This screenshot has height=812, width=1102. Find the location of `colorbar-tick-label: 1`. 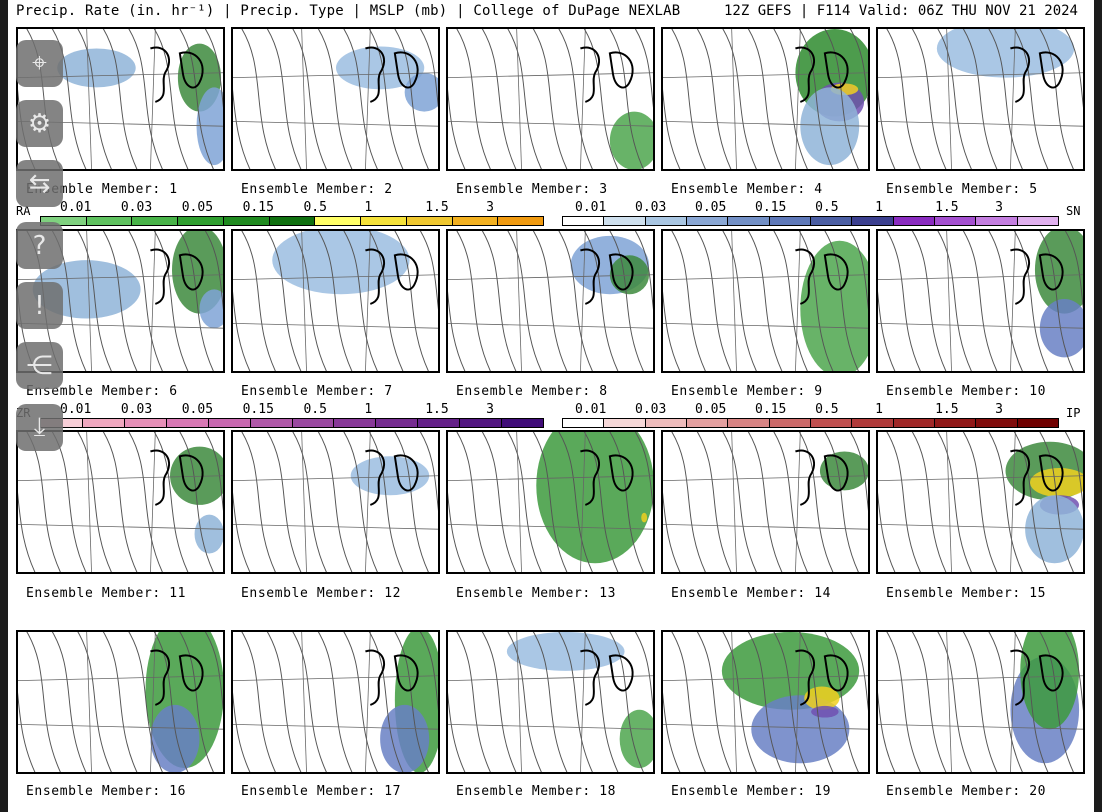

colorbar-tick-label: 1 is located at coordinates (368, 409).